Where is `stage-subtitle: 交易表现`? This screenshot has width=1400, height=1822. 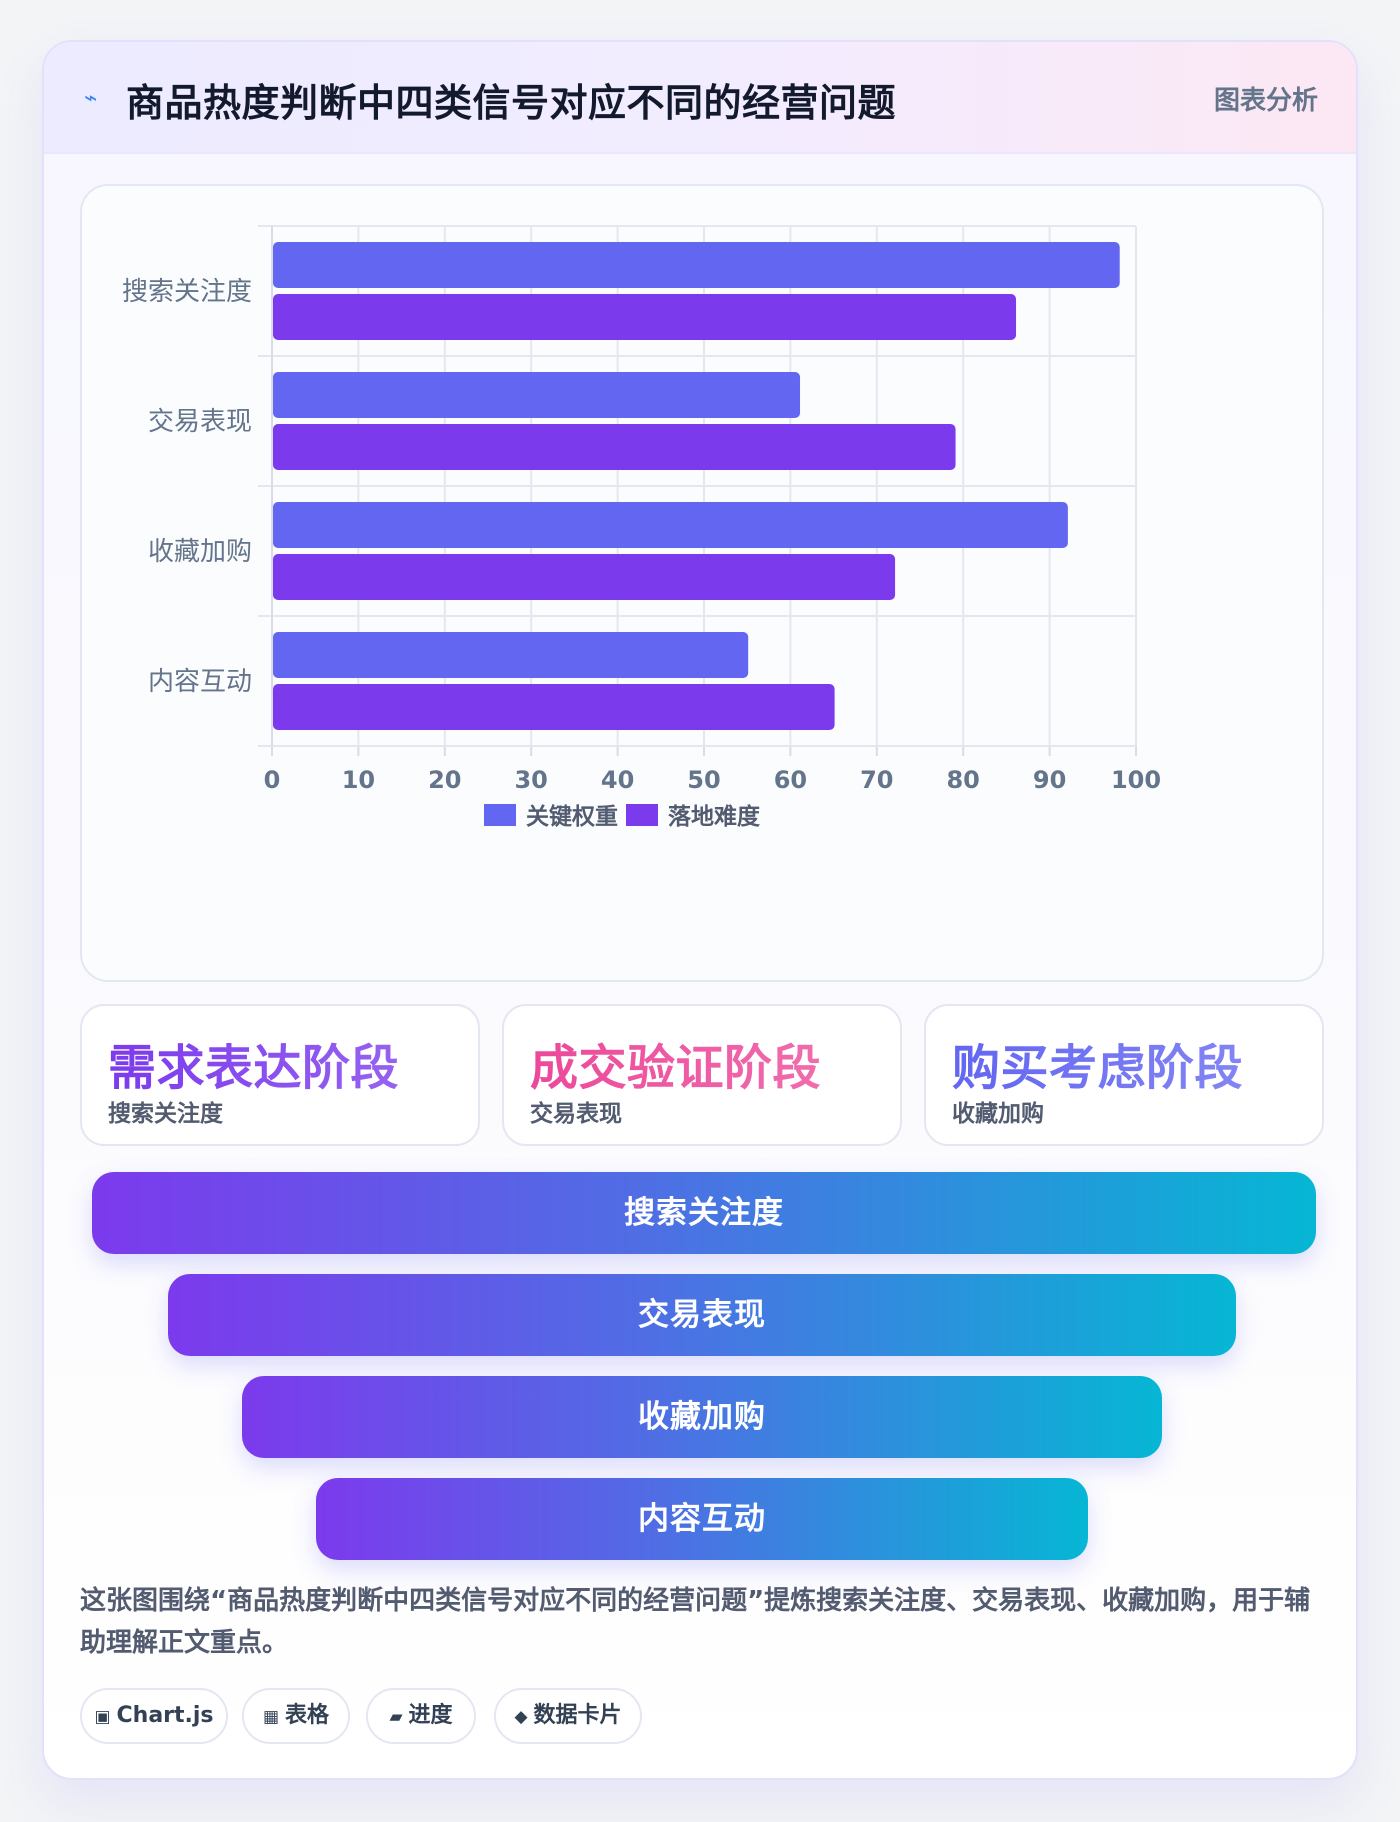
stage-subtitle: 交易表现 is located at coordinates (576, 1114).